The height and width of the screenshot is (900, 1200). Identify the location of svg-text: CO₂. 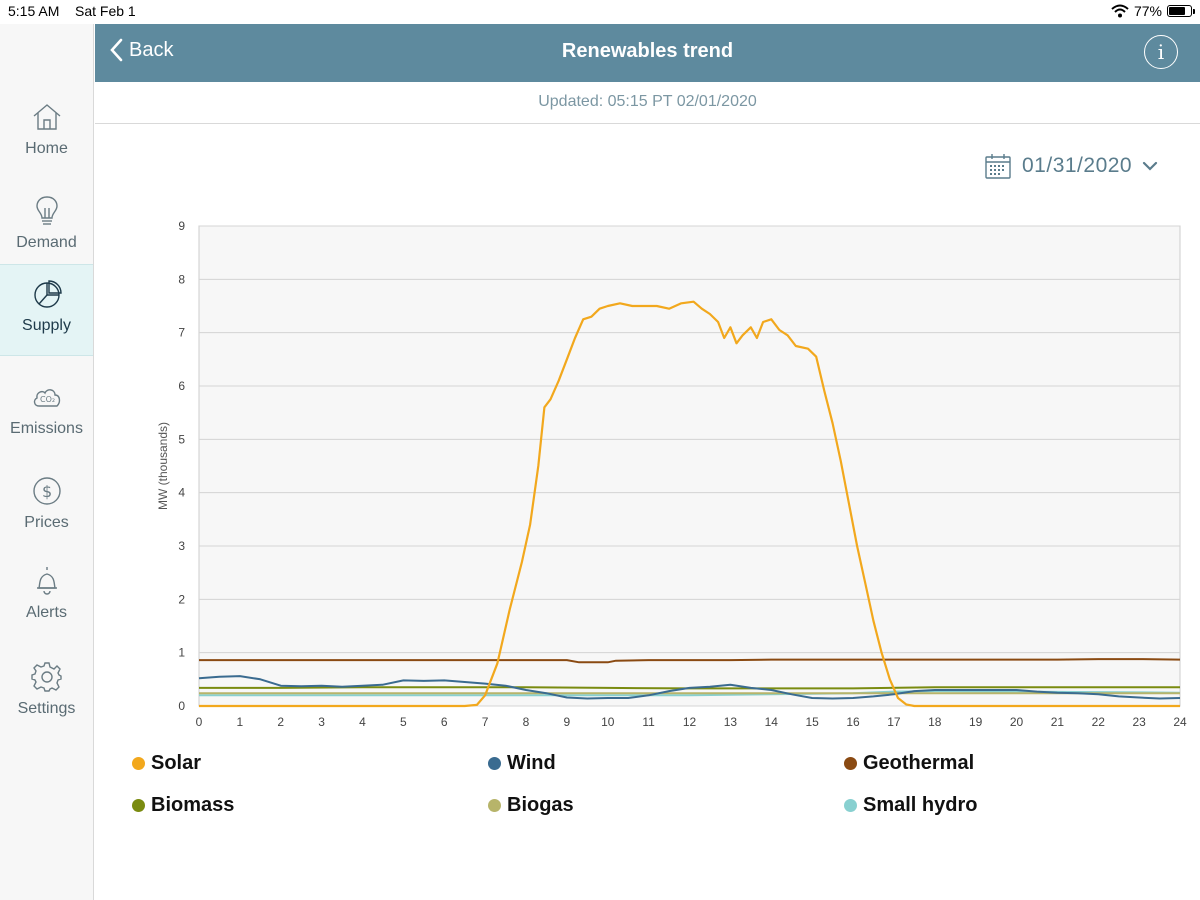
(47, 399).